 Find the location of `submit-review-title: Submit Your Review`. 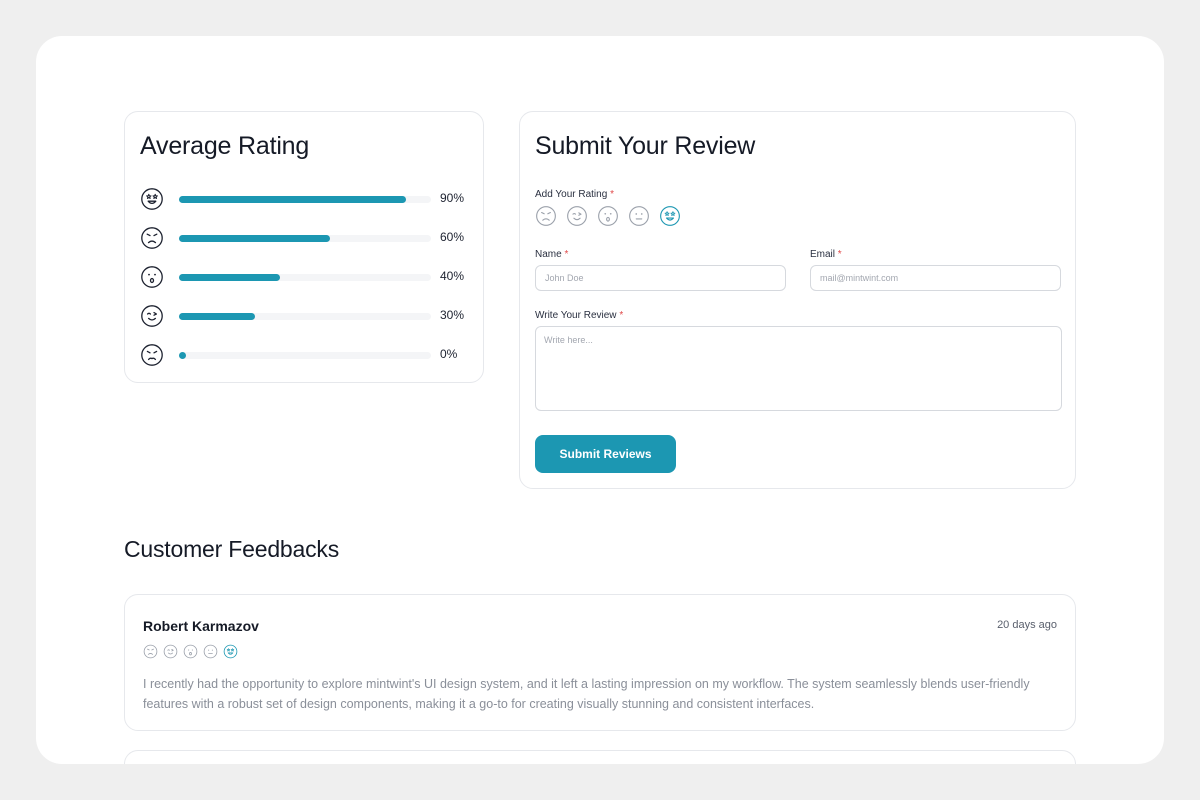

submit-review-title: Submit Your Review is located at coordinates (645, 146).